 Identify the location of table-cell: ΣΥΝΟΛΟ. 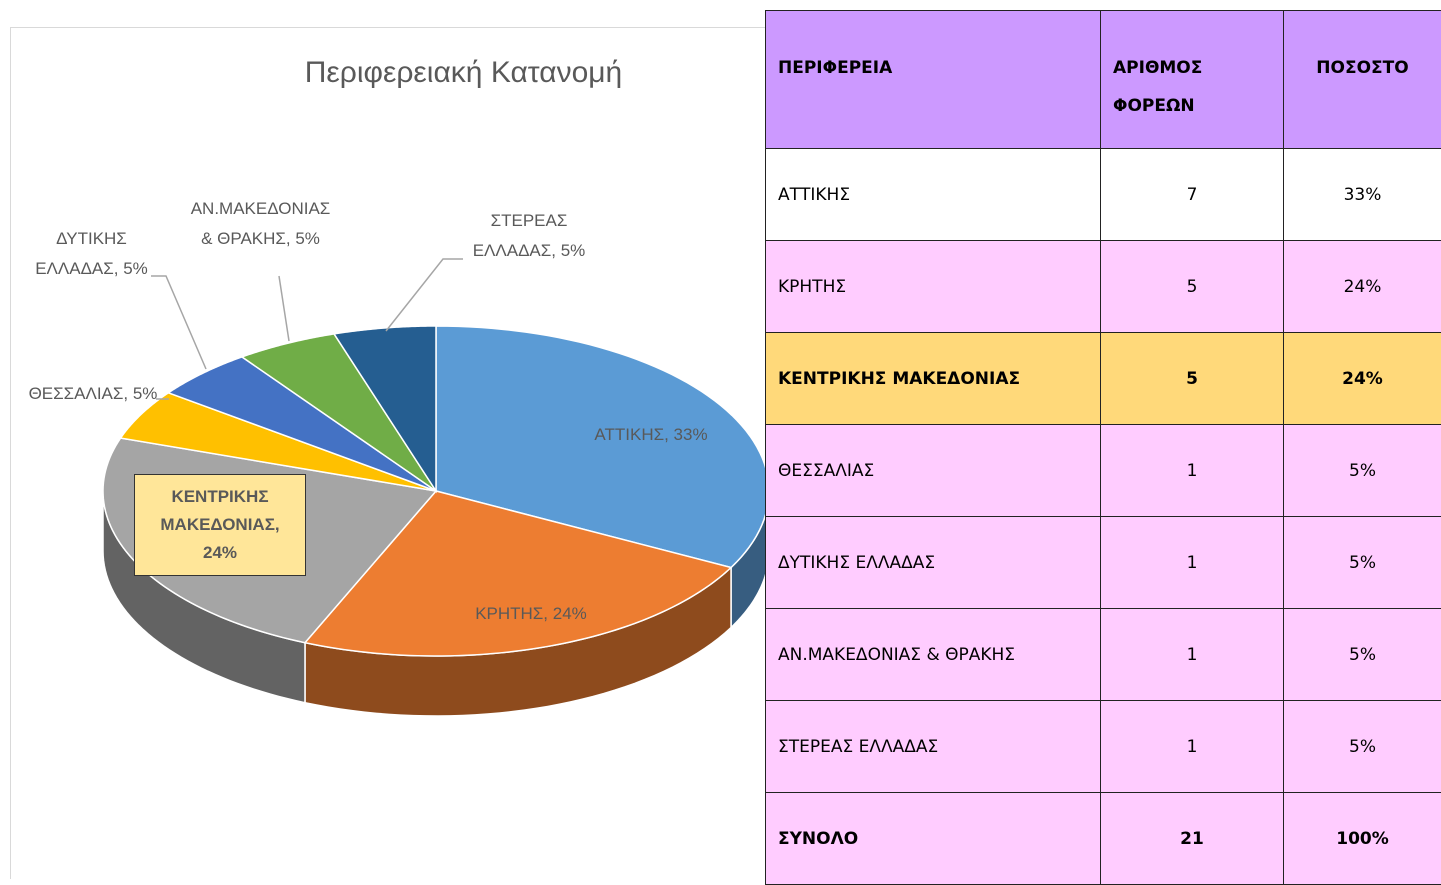
(933, 839).